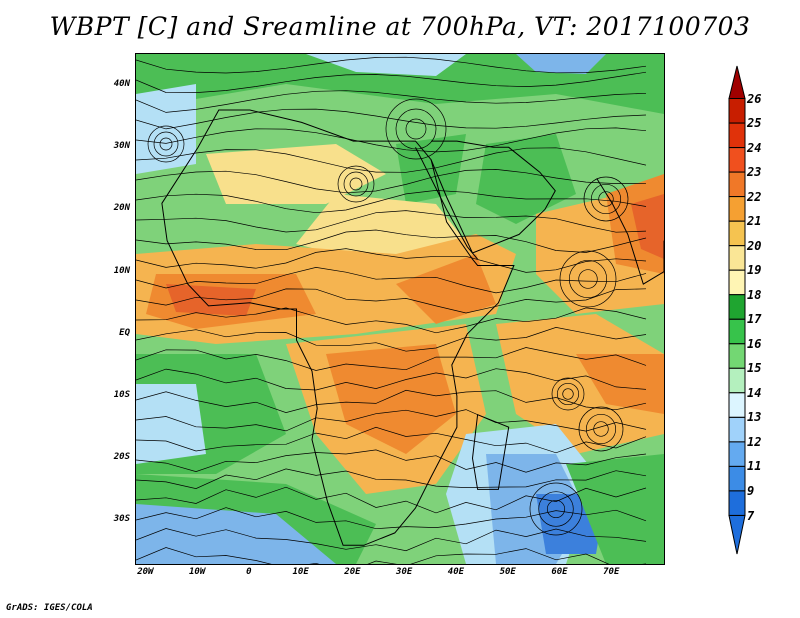 The image size is (800, 618). I want to click on colorbar-tick-label: 11, so click(754, 466).